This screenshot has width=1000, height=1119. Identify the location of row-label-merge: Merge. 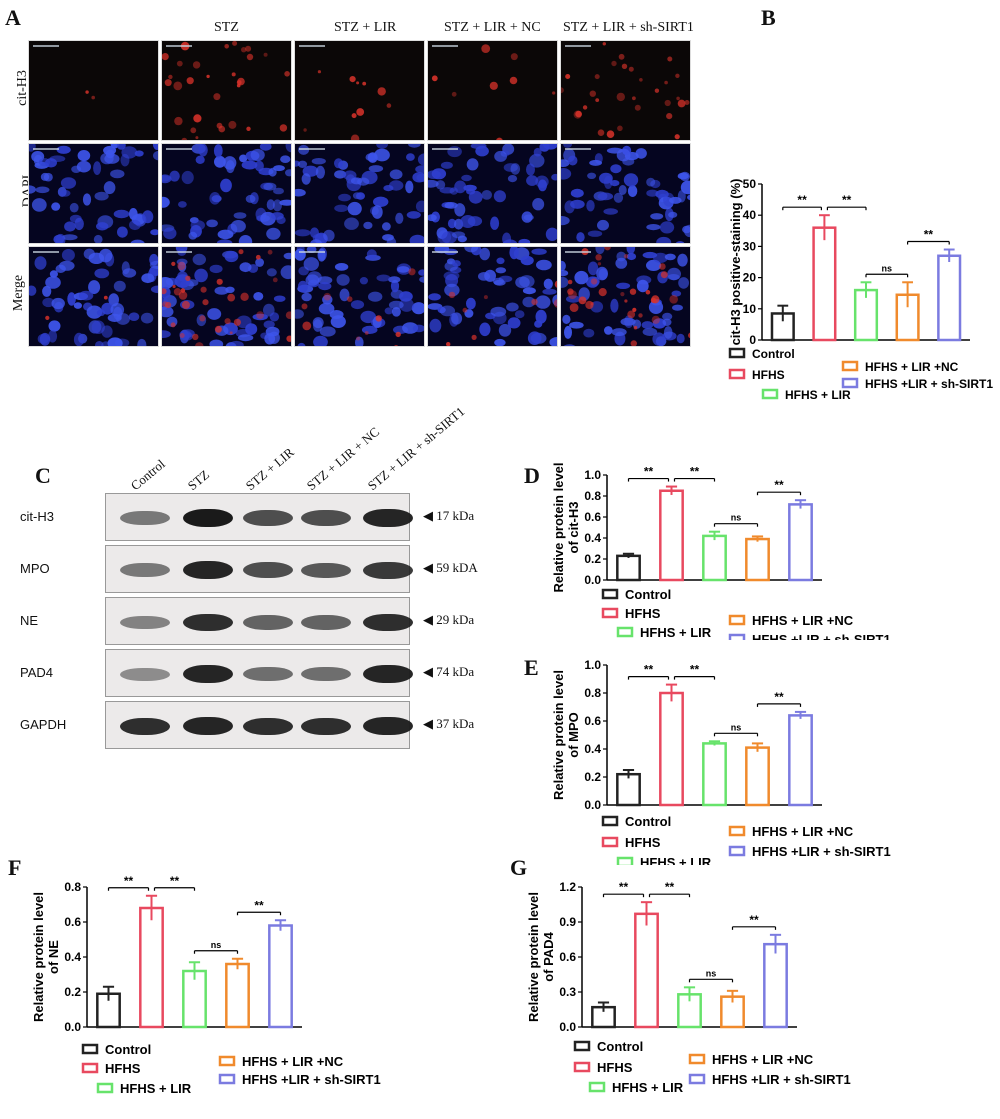
(19, 293).